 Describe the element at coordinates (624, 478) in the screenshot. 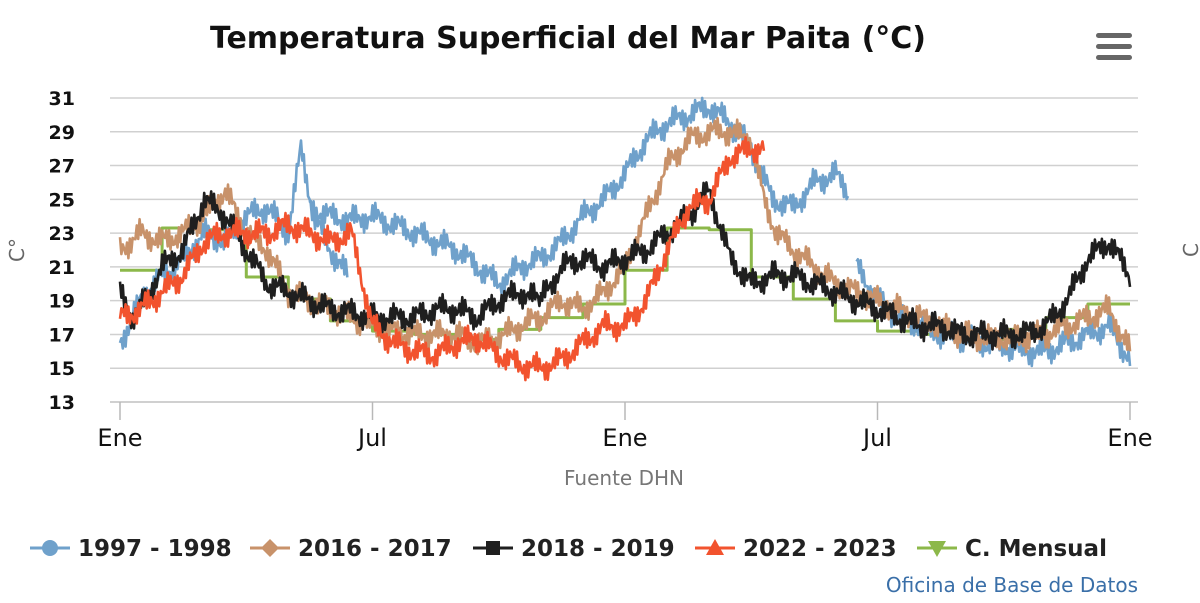

I see `source-label: Fuente DHN` at that location.